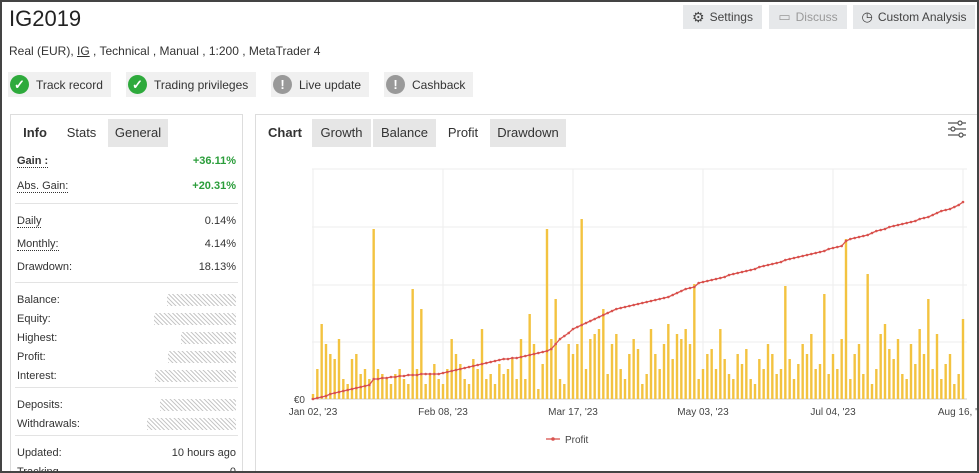 This screenshot has height=473, width=979. Describe the element at coordinates (59, 84) in the screenshot. I see `badge: ✓ Track record` at that location.